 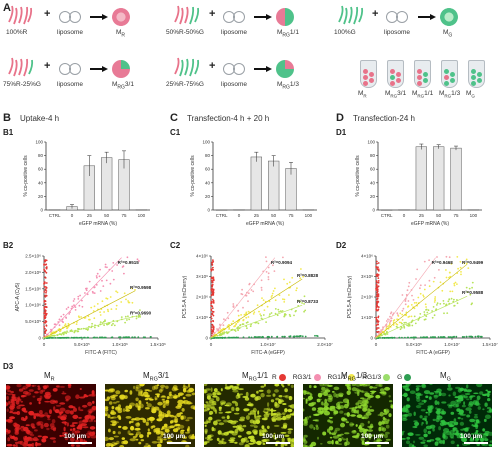 I want to click on micrograph-title: MRG1/3, so click(x=354, y=377).